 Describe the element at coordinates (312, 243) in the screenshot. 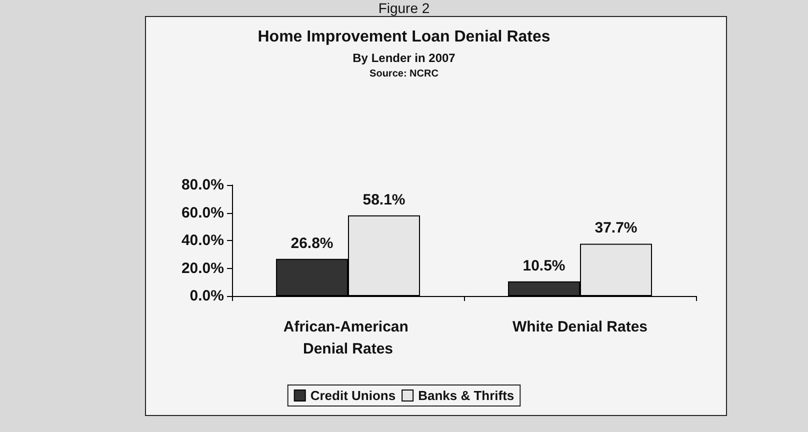

I see `data-label: 26.8%` at that location.